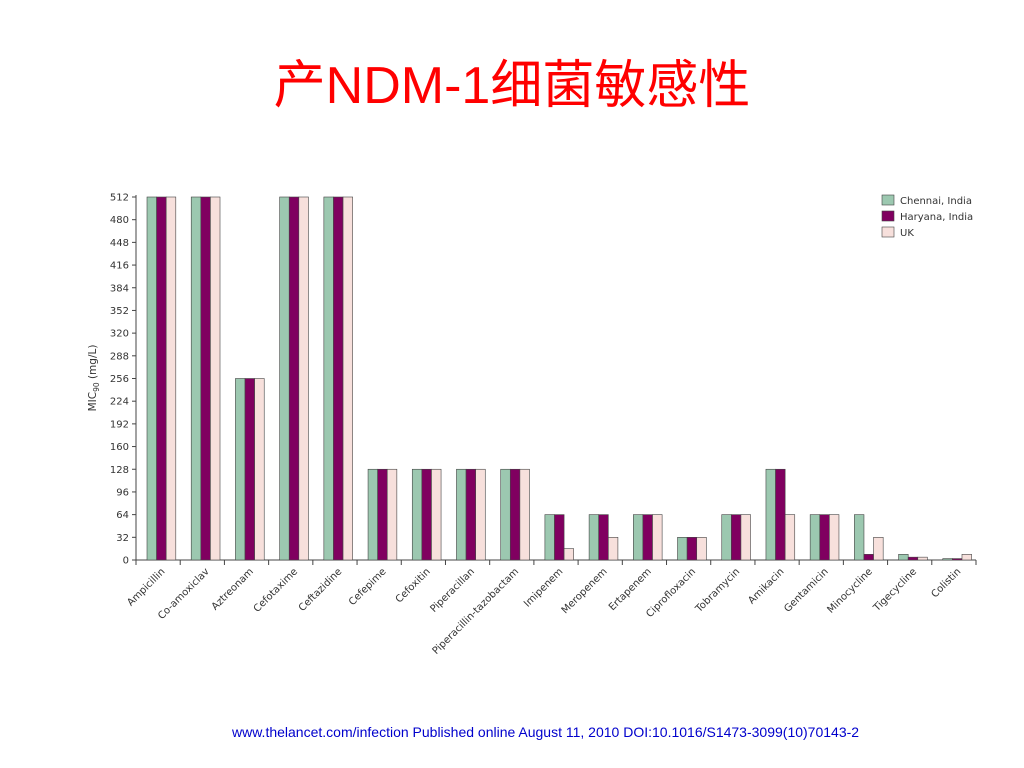 This screenshot has height=768, width=1024. What do you see at coordinates (119, 334) in the screenshot?
I see `y-tick-label: 320` at bounding box center [119, 334].